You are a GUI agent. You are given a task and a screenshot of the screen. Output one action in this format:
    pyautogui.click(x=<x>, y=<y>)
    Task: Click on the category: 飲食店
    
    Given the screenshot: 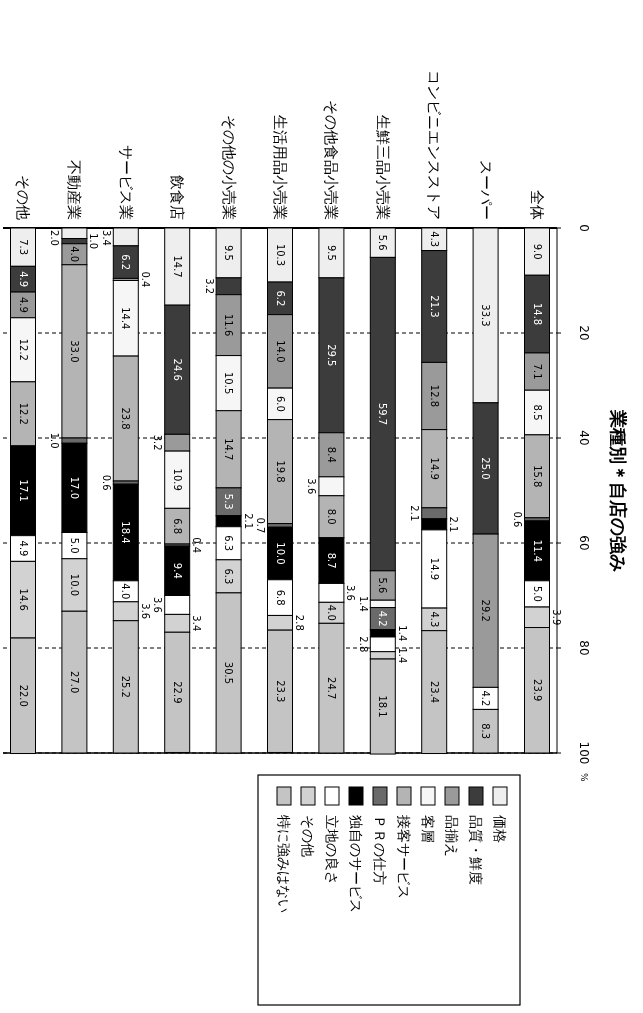 What is the action you would take?
    pyautogui.click(x=177, y=197)
    